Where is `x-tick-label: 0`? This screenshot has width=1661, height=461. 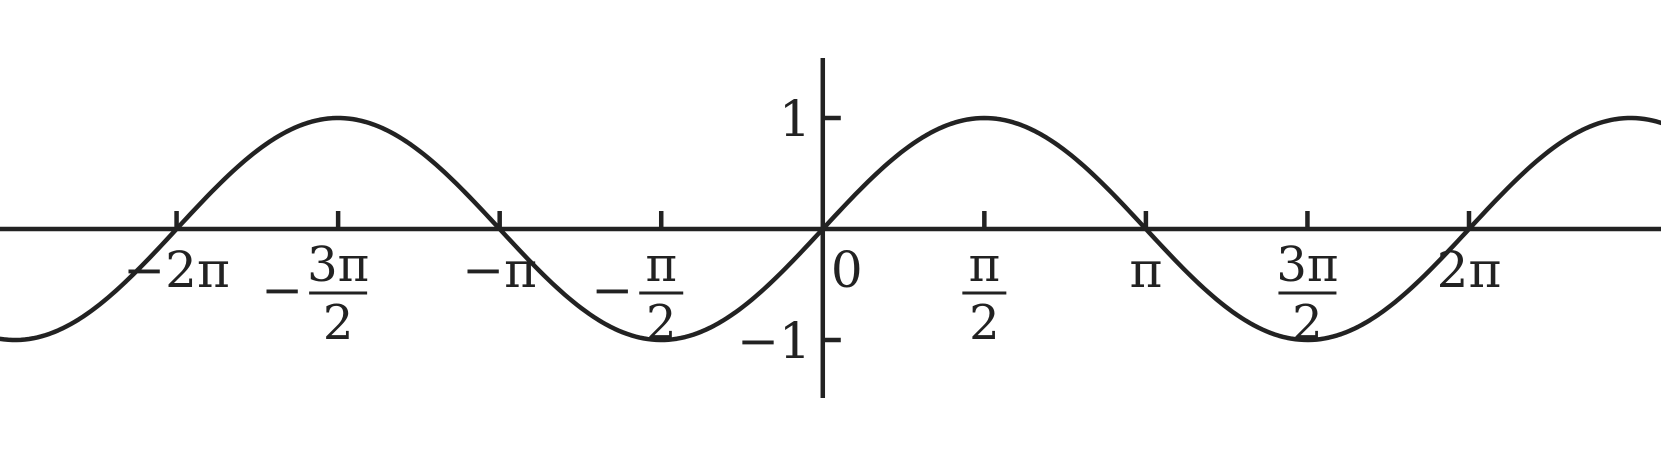
x-tick-label: 0 is located at coordinates (847, 270).